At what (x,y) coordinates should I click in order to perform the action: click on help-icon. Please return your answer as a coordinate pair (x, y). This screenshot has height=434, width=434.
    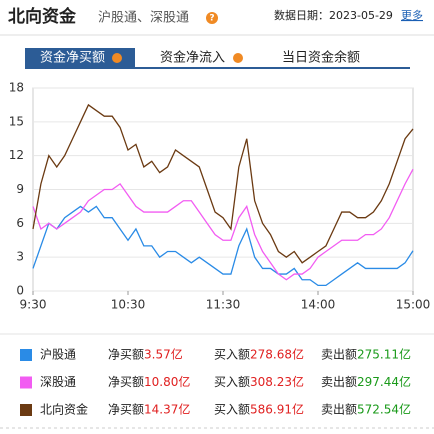
    Looking at the image, I should click on (212, 18).